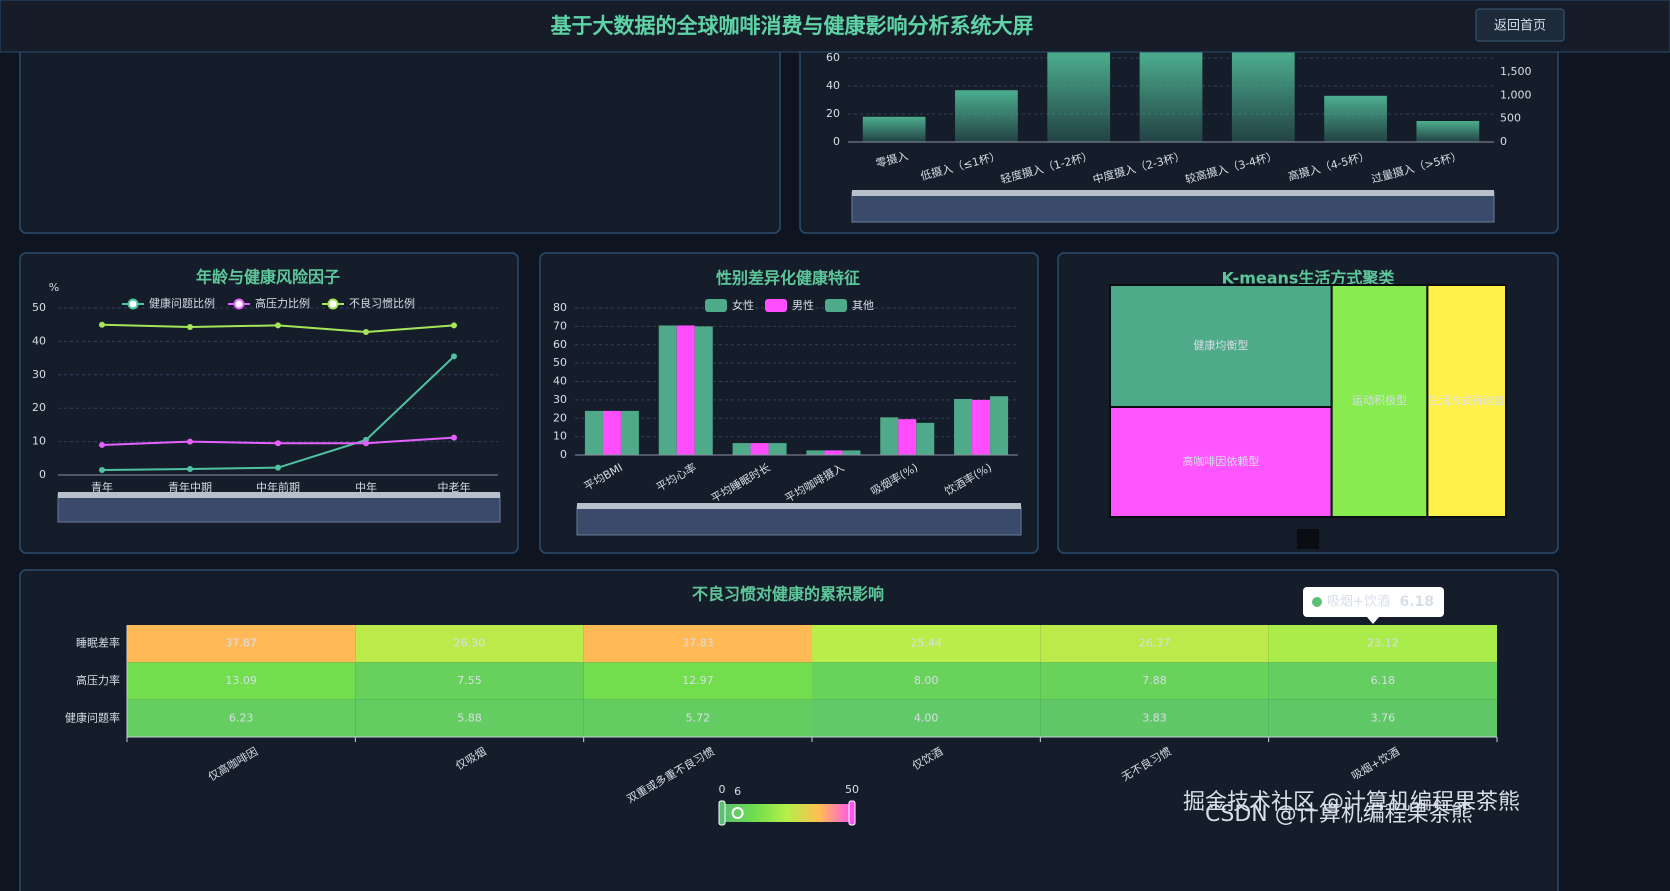 The width and height of the screenshot is (1670, 891). I want to click on cell-label: 3.83, so click(1154, 717).